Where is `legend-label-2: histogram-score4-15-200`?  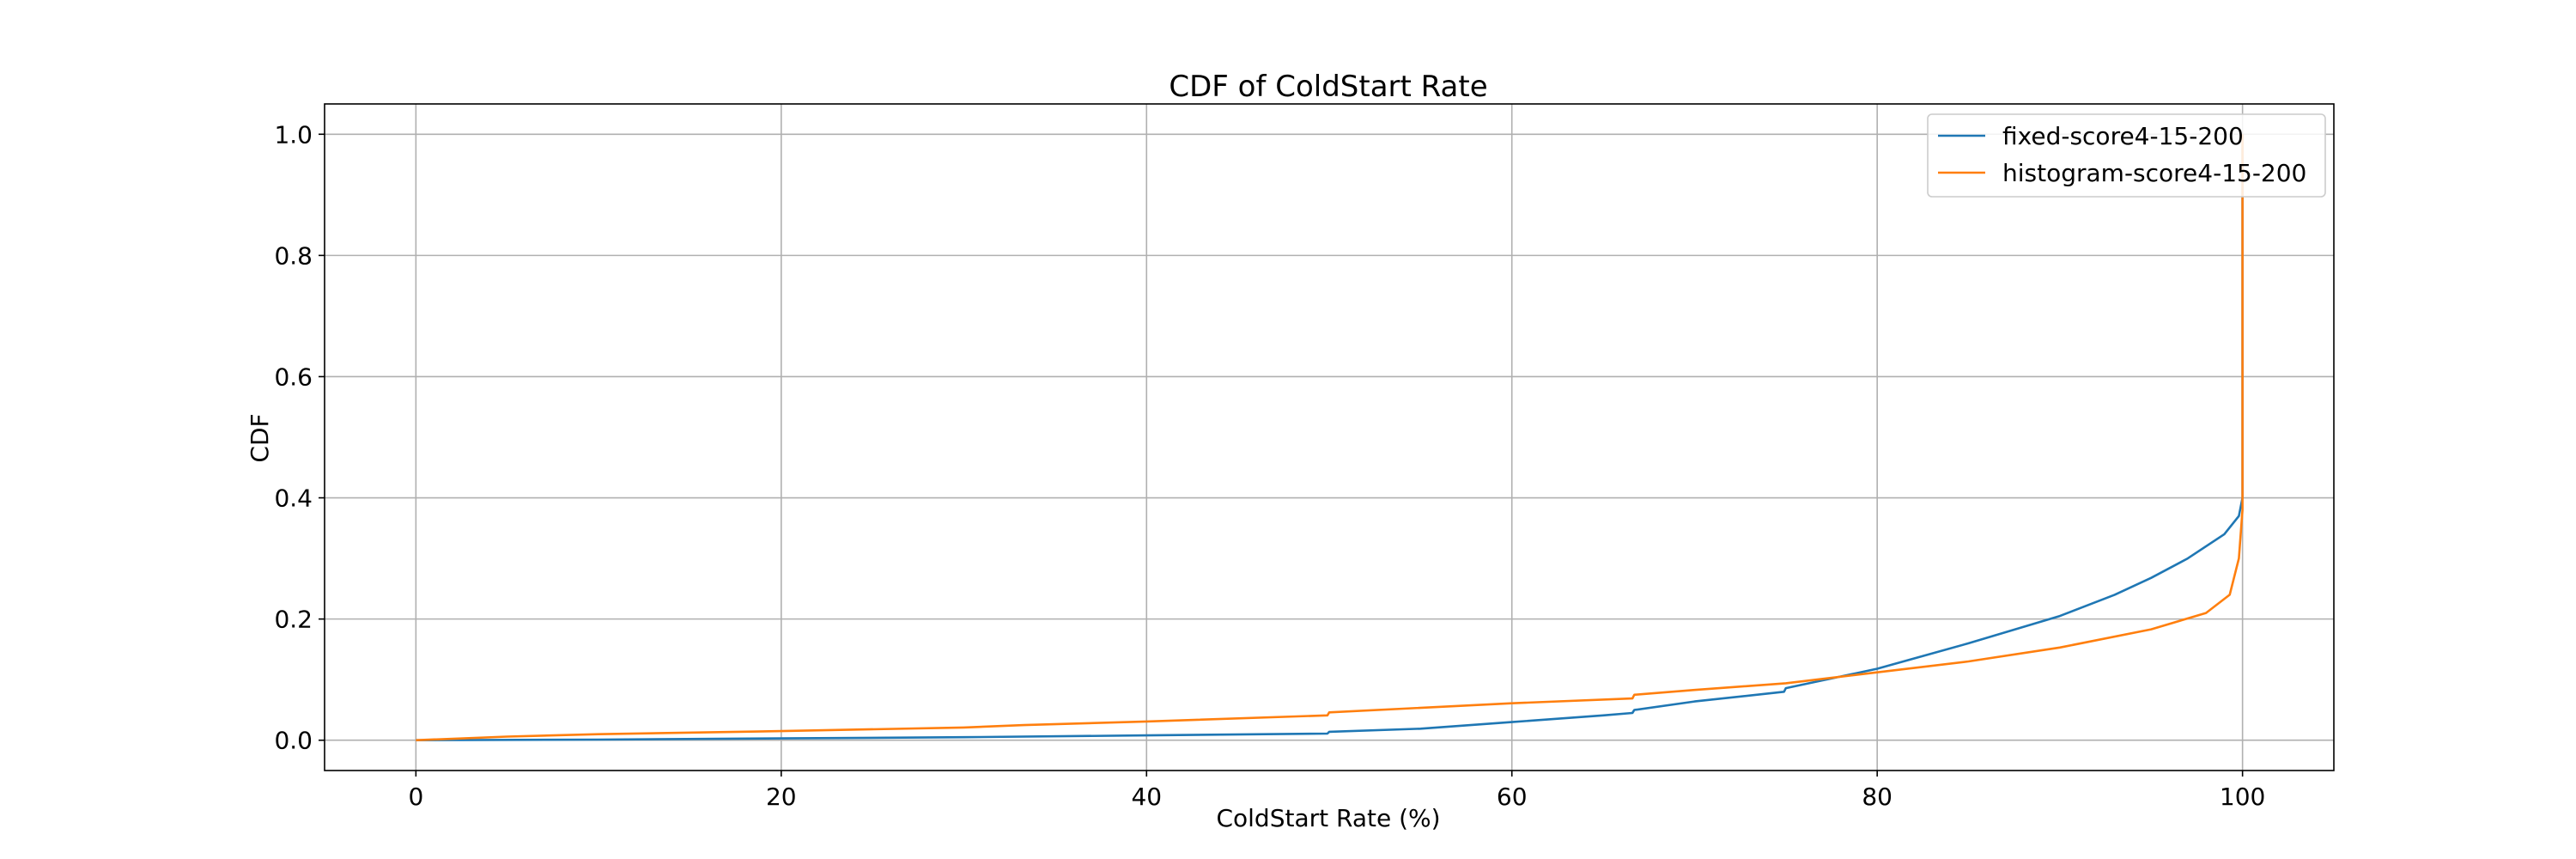 legend-label-2: histogram-score4-15-200 is located at coordinates (2154, 173).